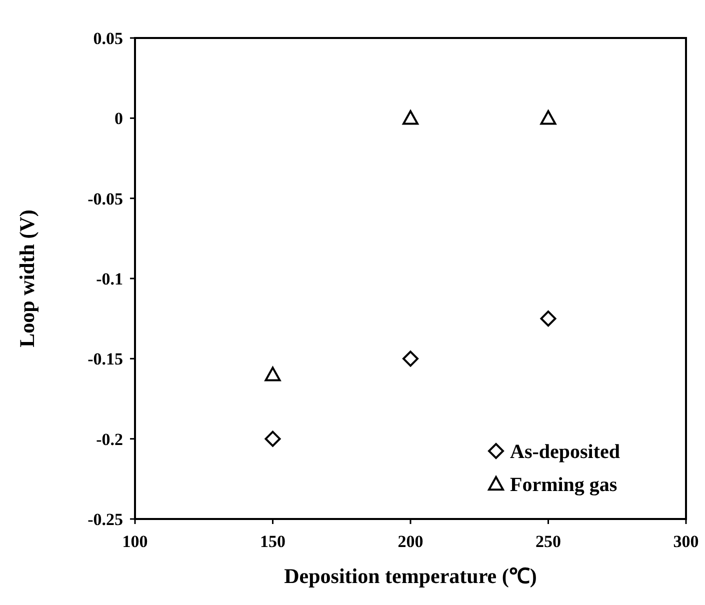 This screenshot has height=605, width=705. What do you see at coordinates (105, 359) in the screenshot?
I see `y-tick-label: -0.15` at bounding box center [105, 359].